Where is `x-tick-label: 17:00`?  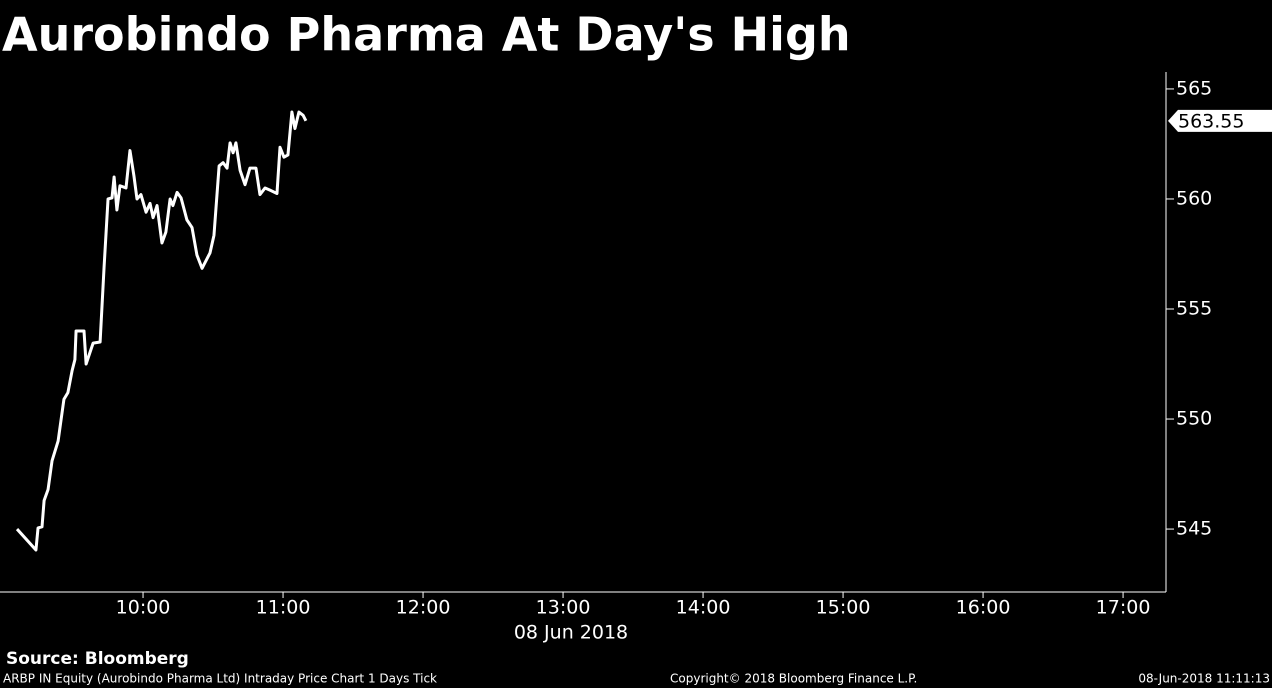
x-tick-label: 17:00 is located at coordinates (1123, 608).